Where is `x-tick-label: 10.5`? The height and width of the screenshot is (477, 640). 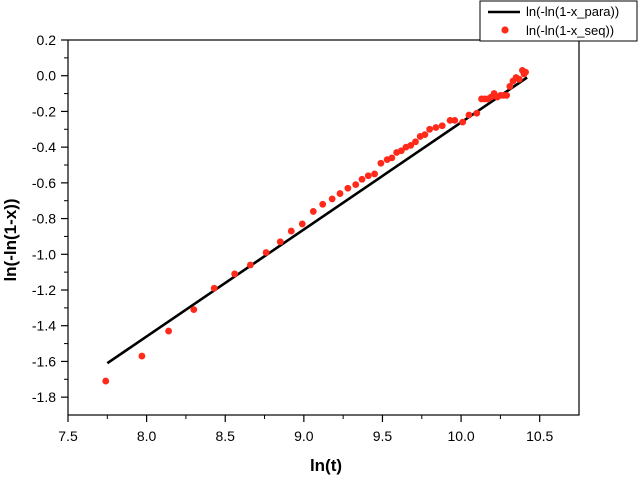
x-tick-label: 10.5 is located at coordinates (539, 436).